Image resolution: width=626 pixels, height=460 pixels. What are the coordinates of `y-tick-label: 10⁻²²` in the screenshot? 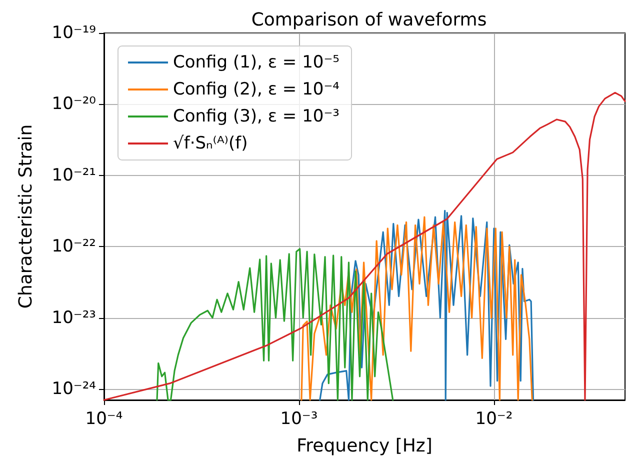 It's located at (74, 246).